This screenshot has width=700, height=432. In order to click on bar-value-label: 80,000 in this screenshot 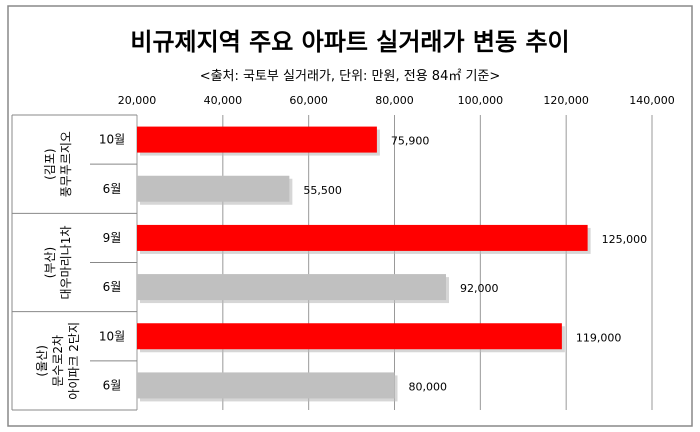, I will do `click(428, 386)`.